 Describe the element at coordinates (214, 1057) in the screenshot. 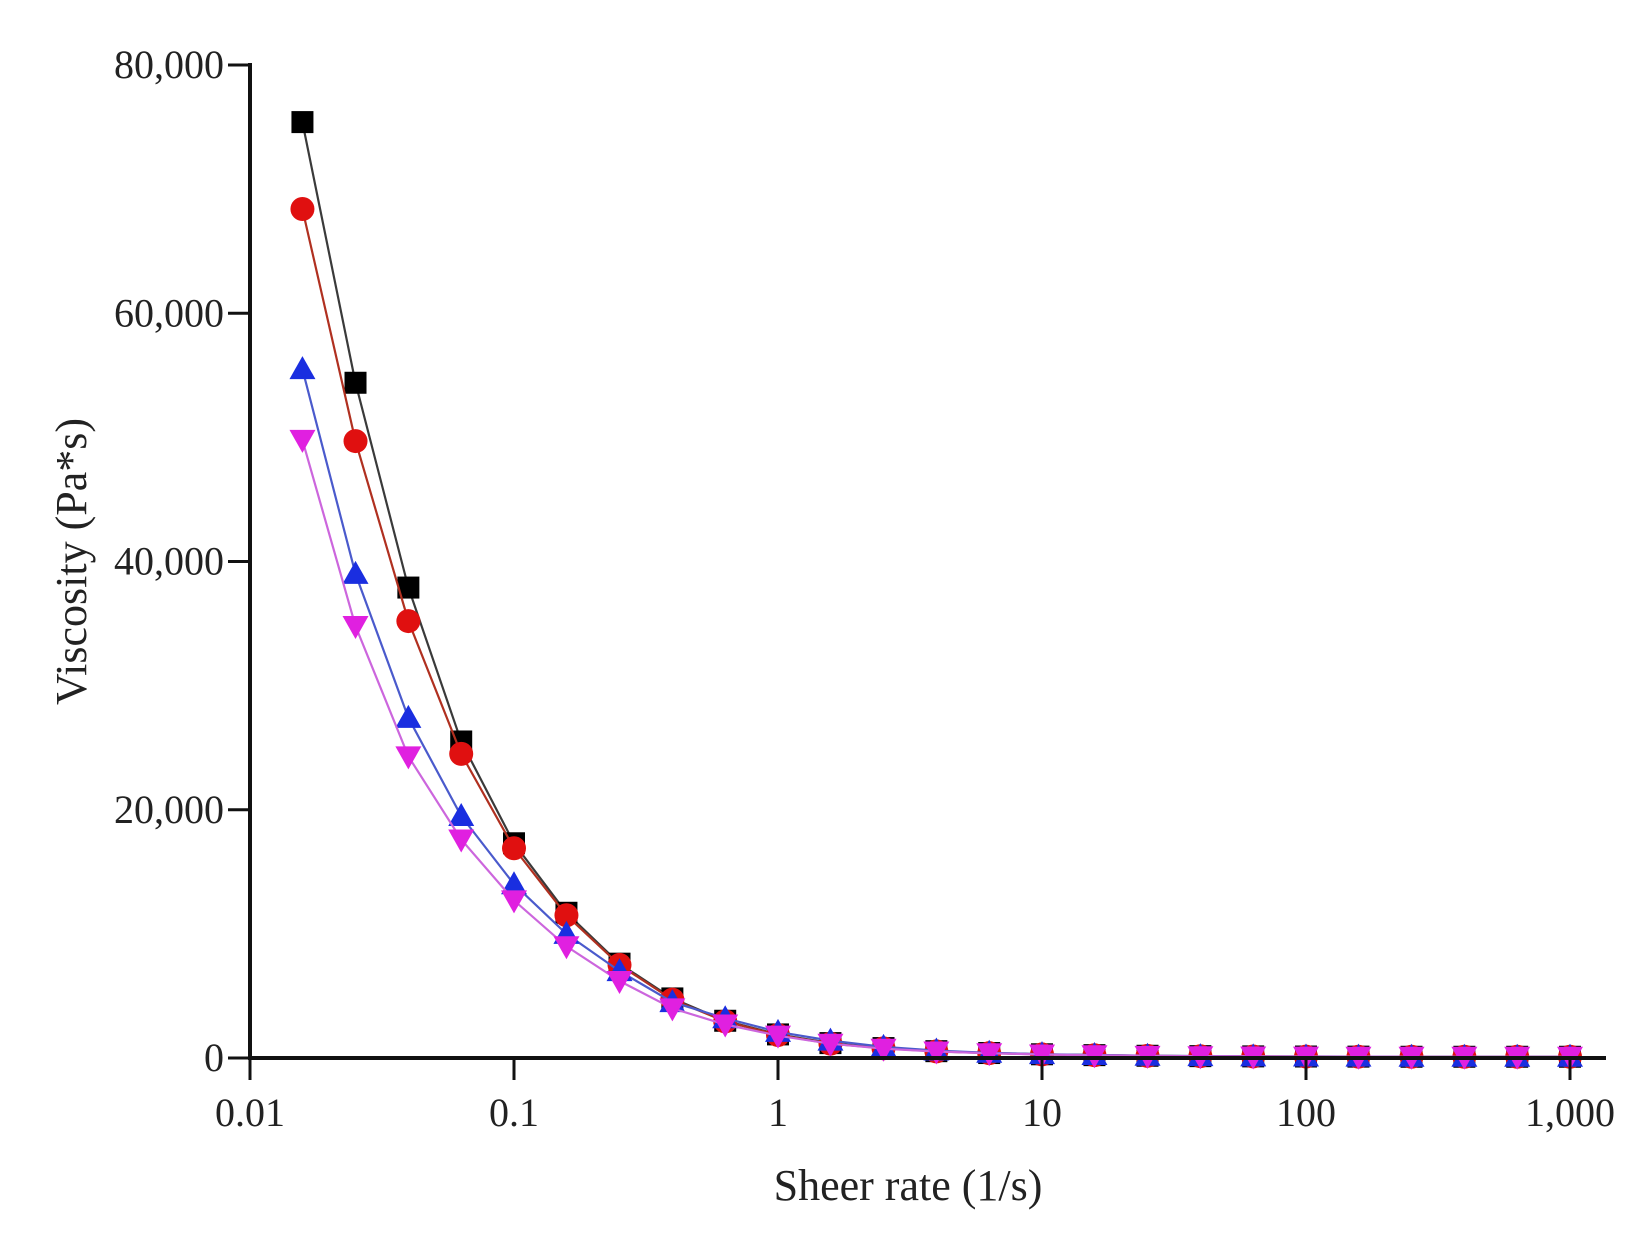

I see `y-tick-label: 0` at that location.